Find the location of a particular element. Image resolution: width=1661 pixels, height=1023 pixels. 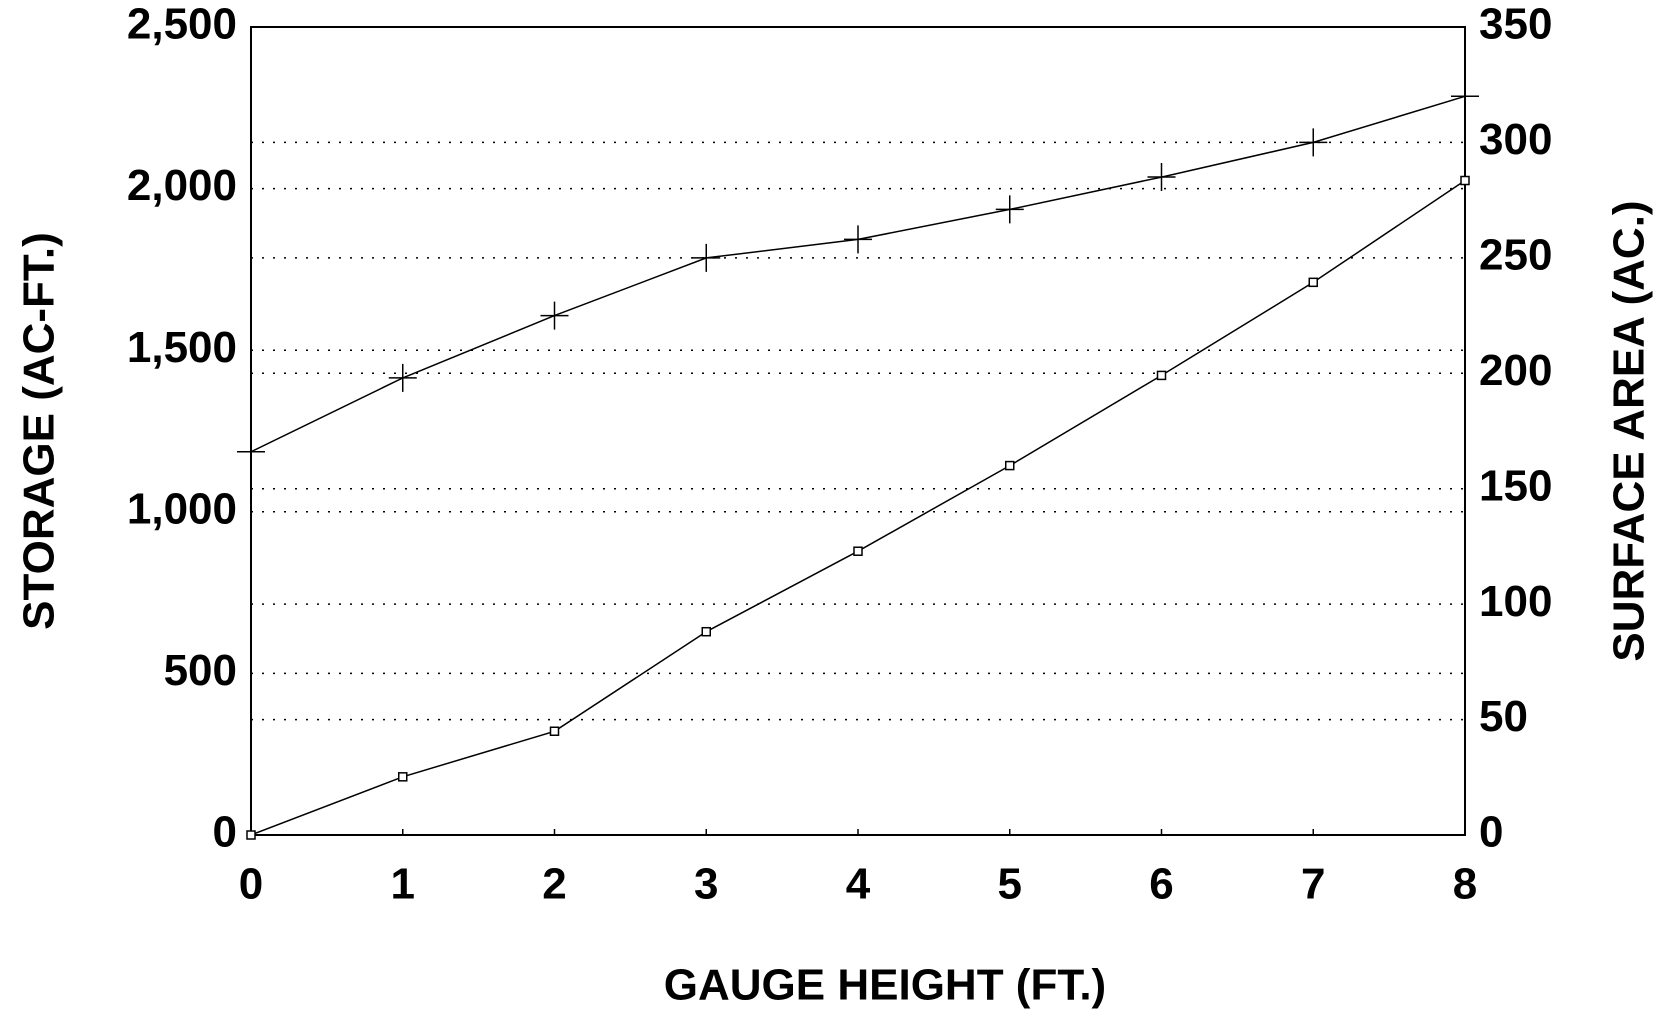

y2-tick-label: 200 is located at coordinates (1515, 370).